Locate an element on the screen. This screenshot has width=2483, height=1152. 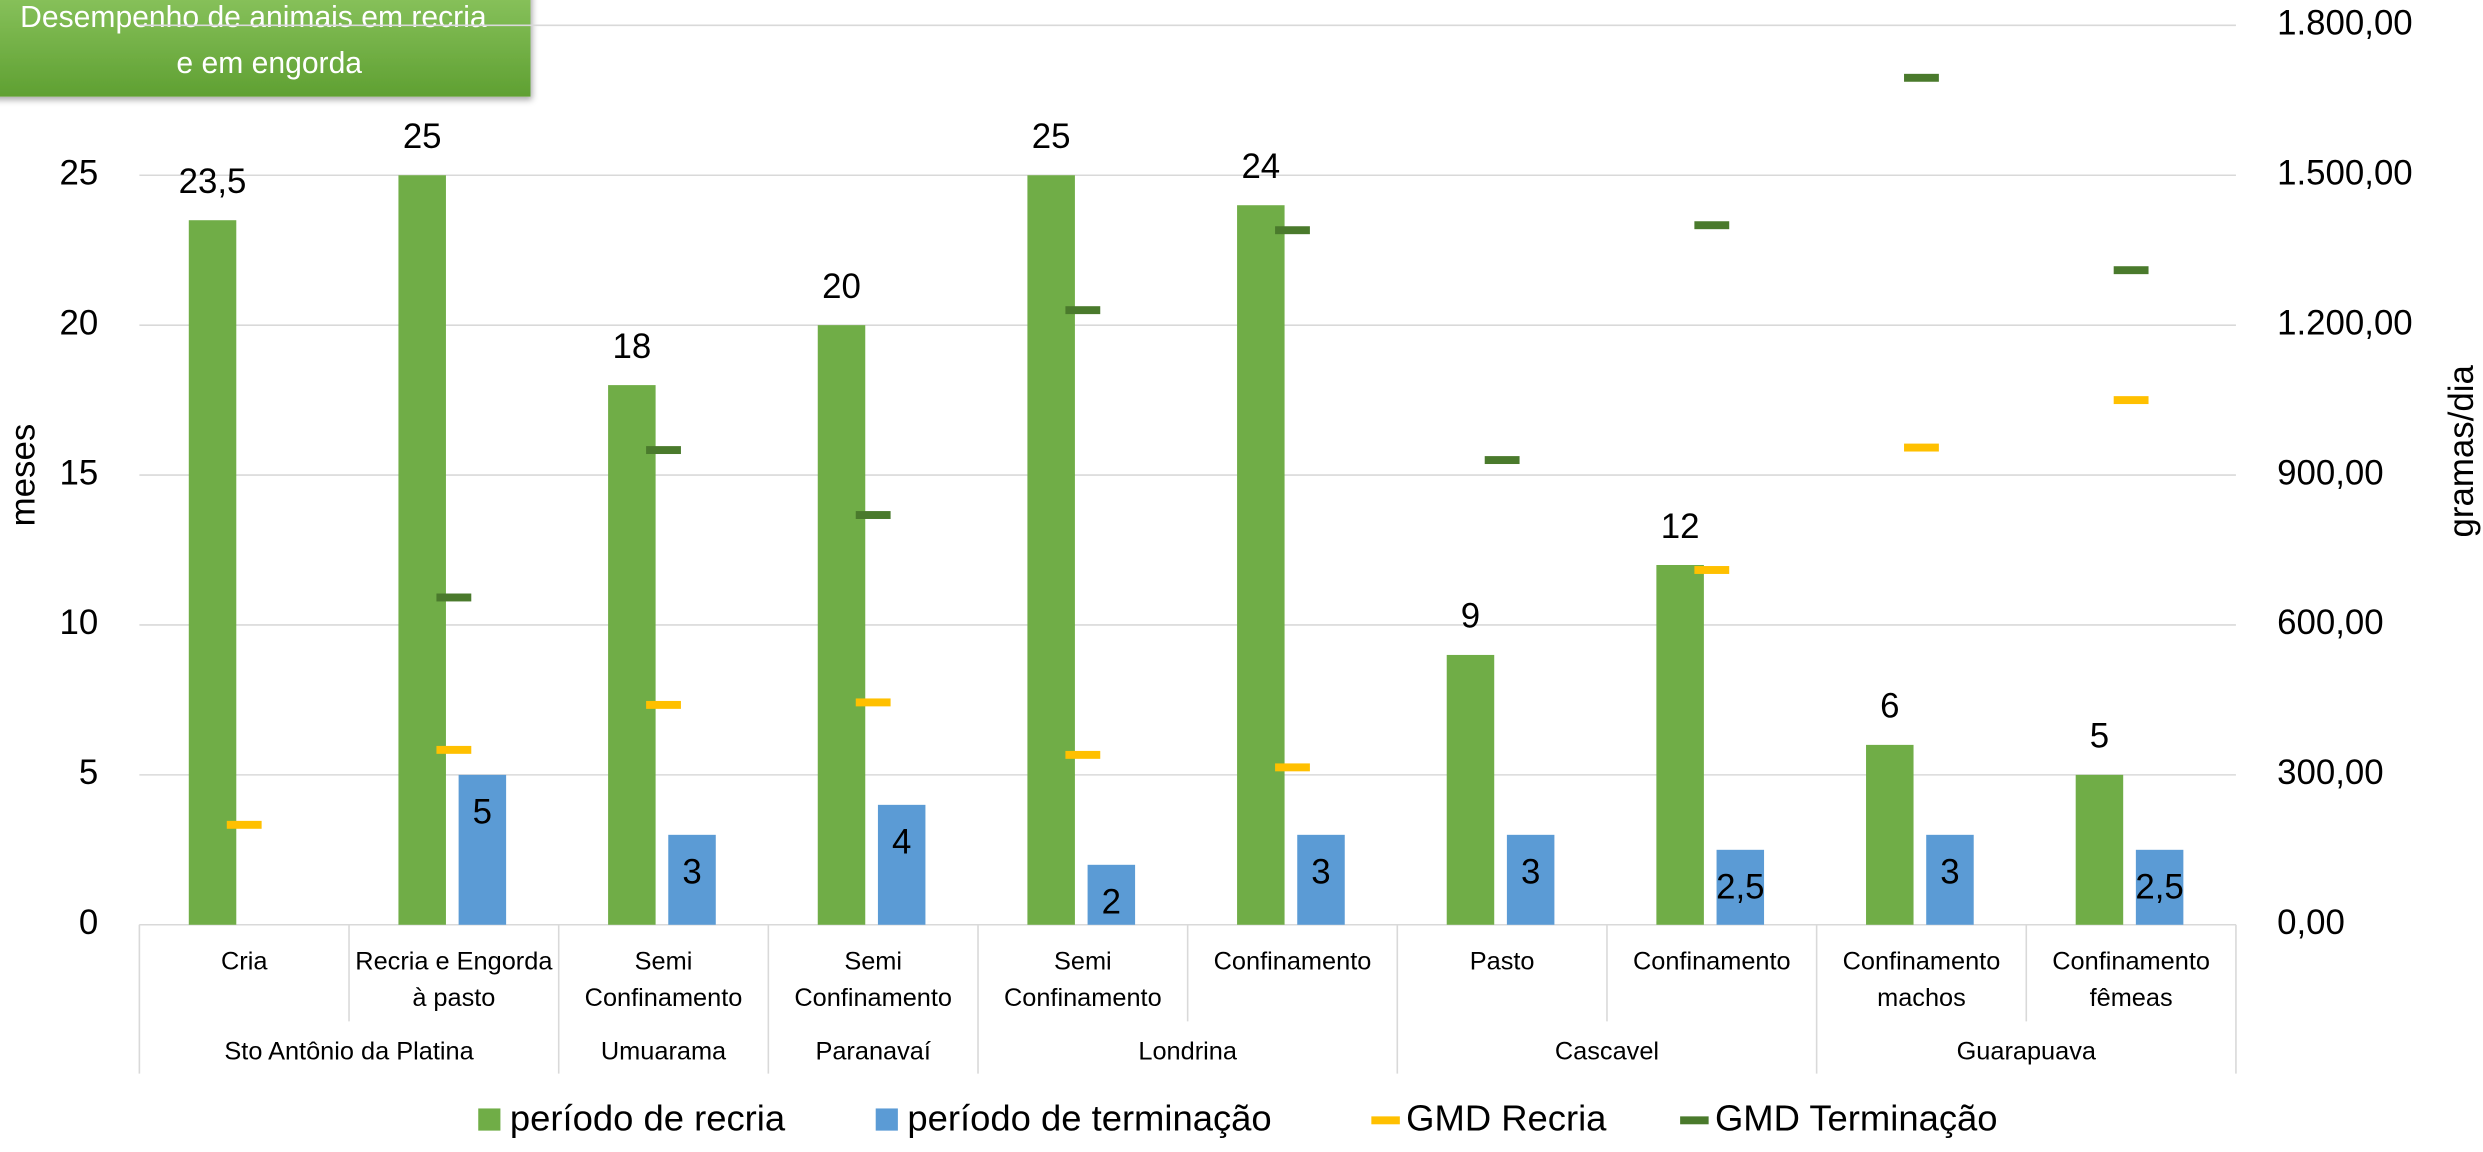
y2-tick-label: 300,00 is located at coordinates (2330, 772).